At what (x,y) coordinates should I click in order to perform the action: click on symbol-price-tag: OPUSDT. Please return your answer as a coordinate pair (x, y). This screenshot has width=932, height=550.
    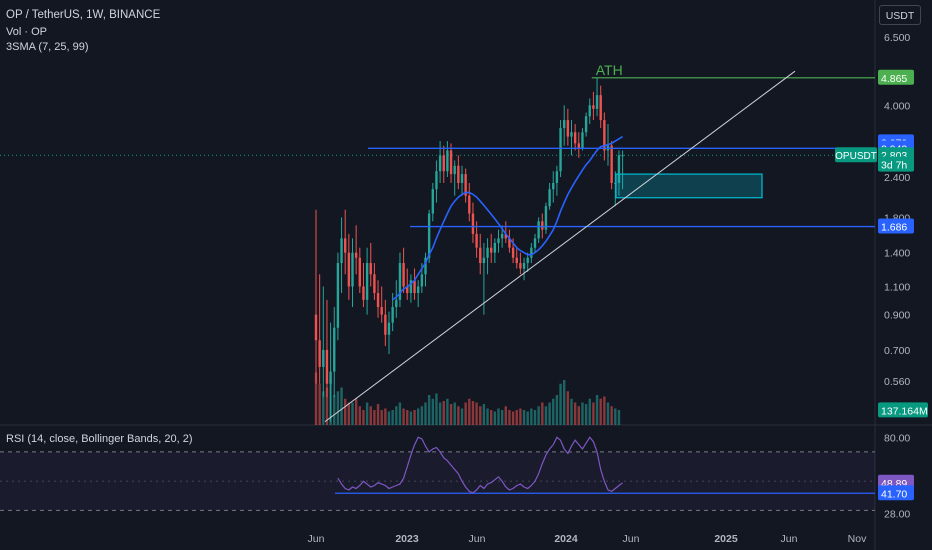
    Looking at the image, I should click on (856, 156).